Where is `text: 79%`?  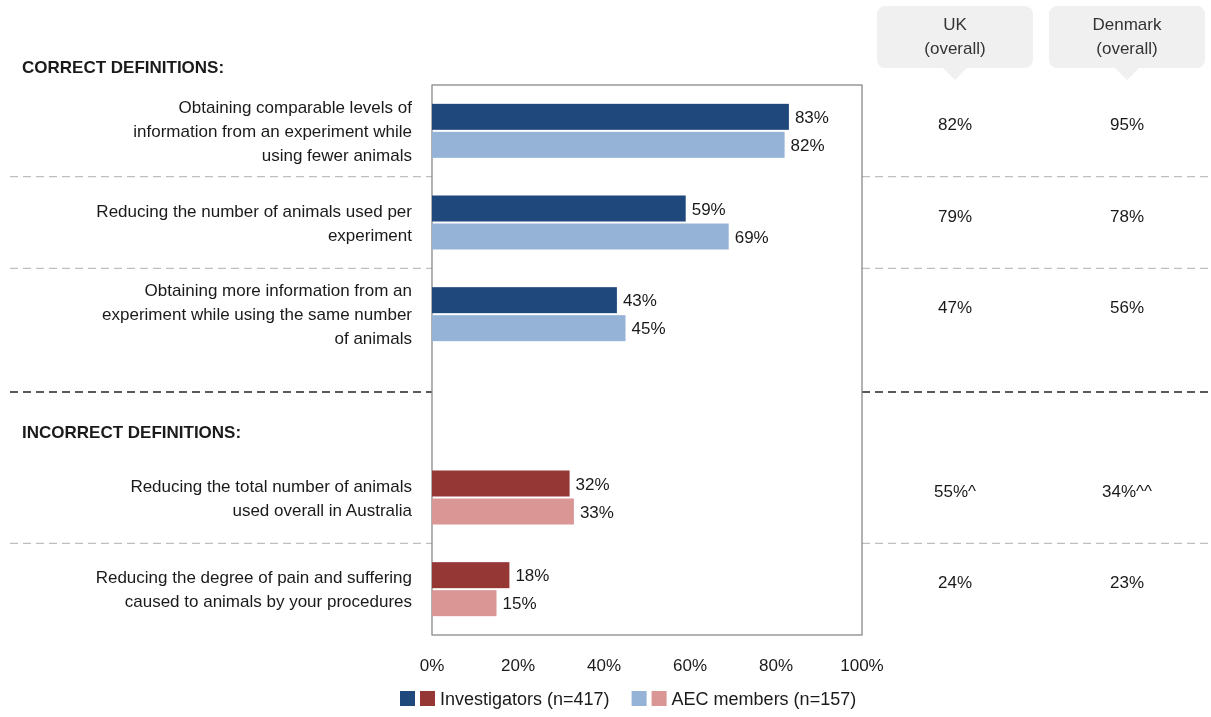
text: 79% is located at coordinates (955, 216).